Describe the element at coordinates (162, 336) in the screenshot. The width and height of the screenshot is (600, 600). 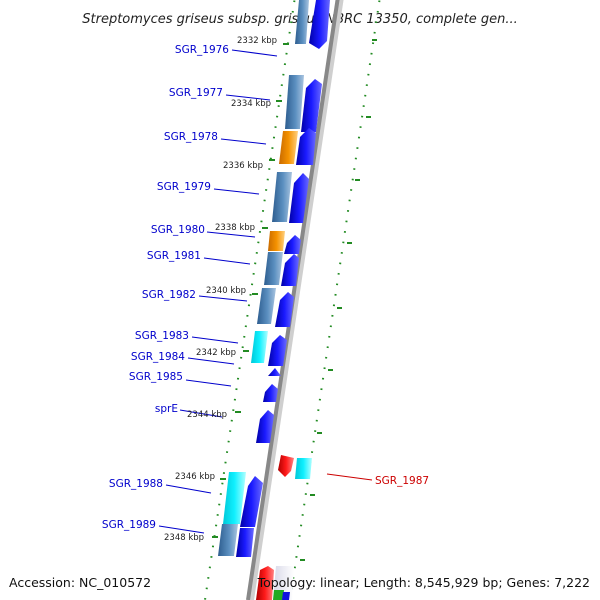
I see `gene-label-sgr-1983: SGR_1983` at that location.